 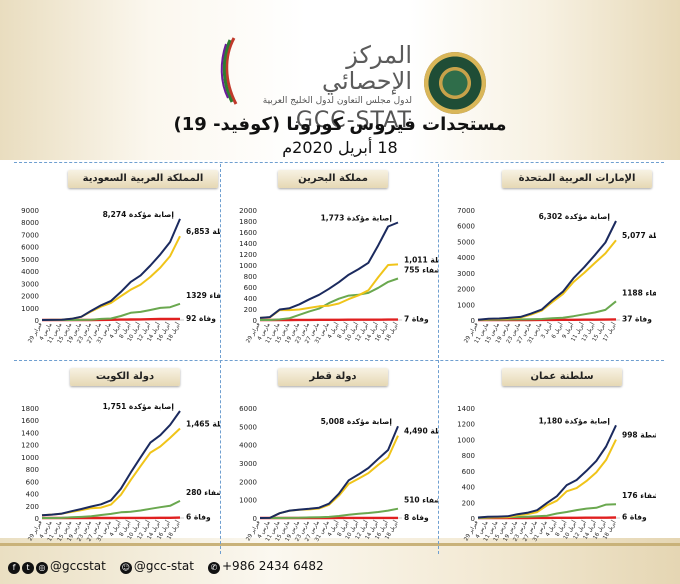 I want to click on instagram-icon: ◎, so click(x=42, y=568).